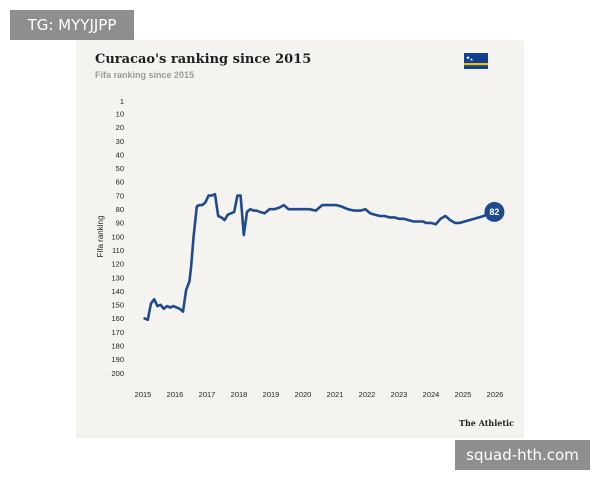 The height and width of the screenshot is (480, 600). Describe the element at coordinates (117, 346) in the screenshot. I see `y-tick-label: 180` at that location.